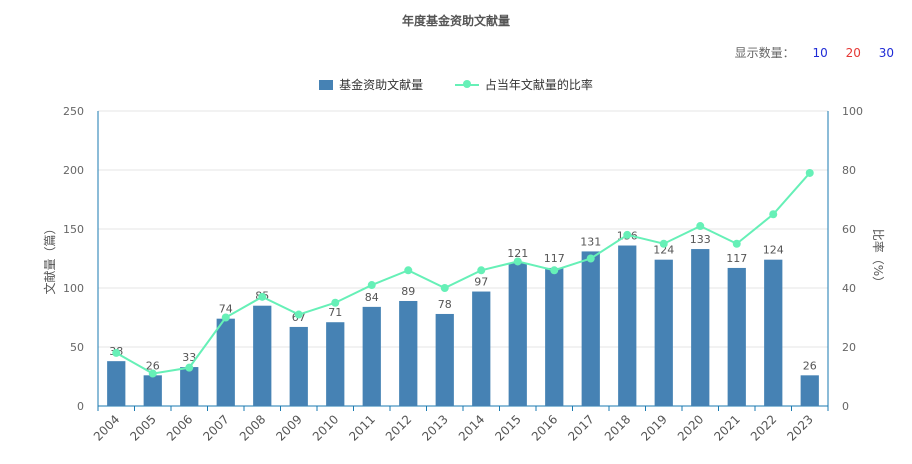 The width and height of the screenshot is (912, 464). I want to click on x-tick-label: 2009, so click(288, 427).